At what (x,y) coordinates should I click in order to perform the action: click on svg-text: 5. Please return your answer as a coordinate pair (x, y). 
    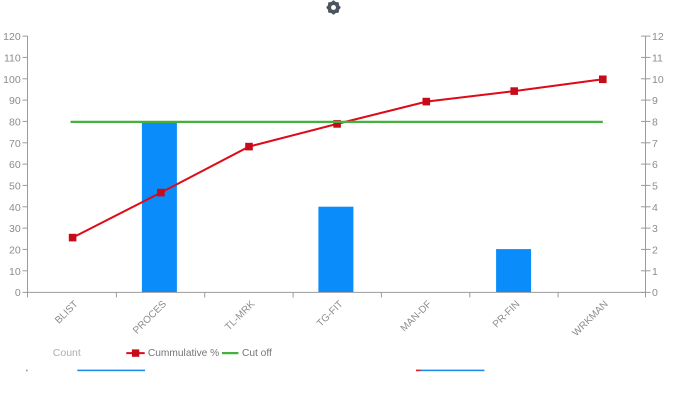
    Looking at the image, I should click on (655, 187).